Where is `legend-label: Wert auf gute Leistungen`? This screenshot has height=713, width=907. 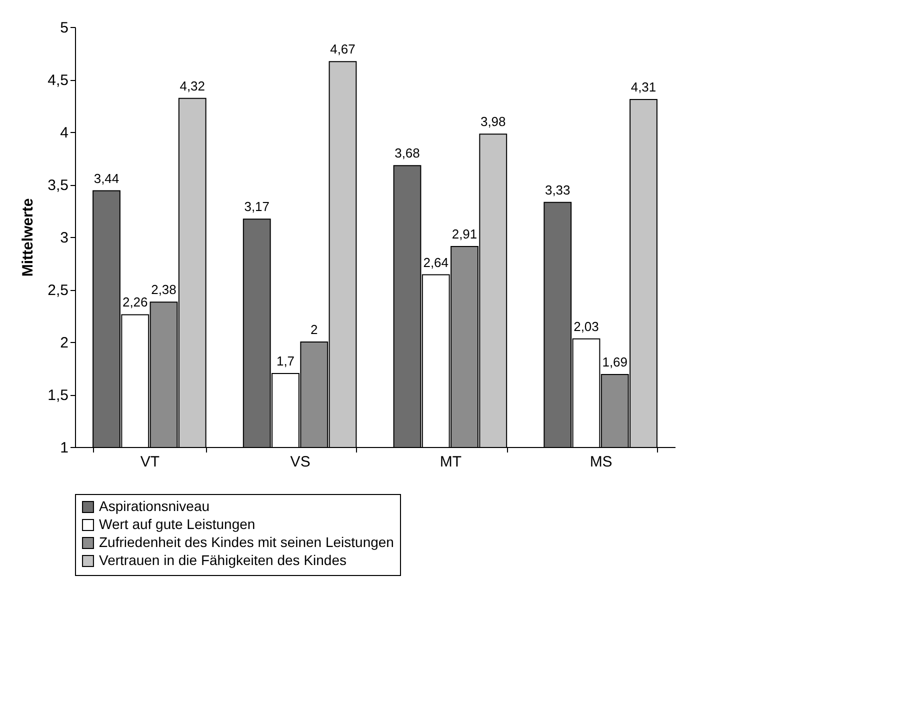
legend-label: Wert auf gute Leistungen is located at coordinates (177, 524).